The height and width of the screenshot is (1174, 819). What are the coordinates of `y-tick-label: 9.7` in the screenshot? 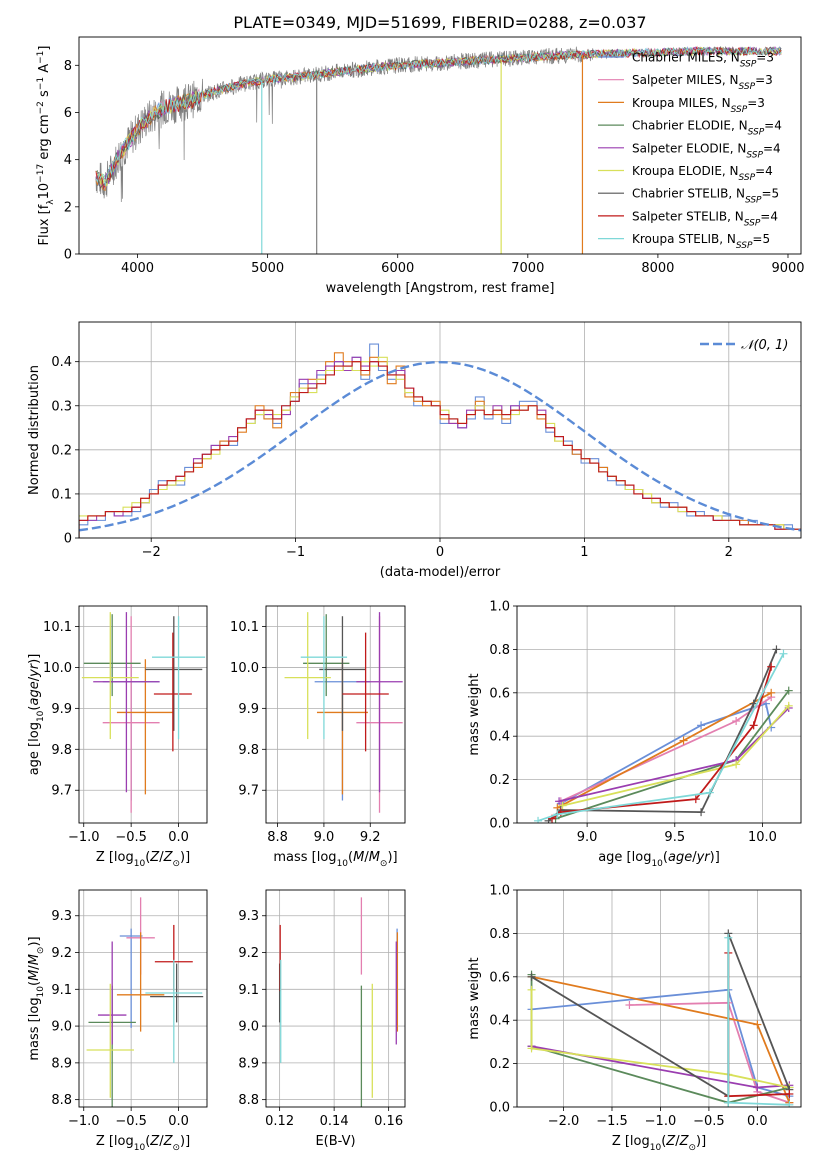 It's located at (248, 791).